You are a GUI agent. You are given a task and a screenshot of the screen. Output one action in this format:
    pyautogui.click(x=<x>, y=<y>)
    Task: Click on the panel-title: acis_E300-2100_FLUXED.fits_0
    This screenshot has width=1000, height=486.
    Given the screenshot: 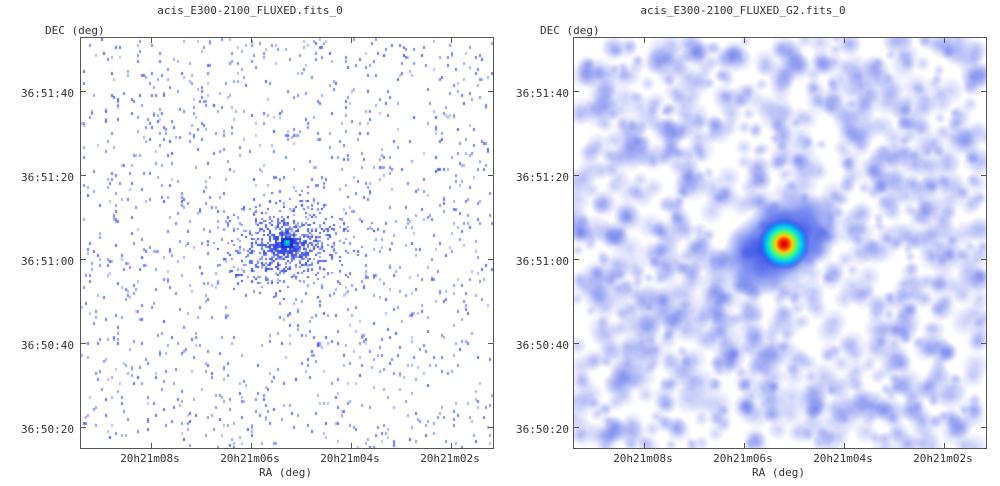 What is the action you would take?
    pyautogui.click(x=250, y=10)
    